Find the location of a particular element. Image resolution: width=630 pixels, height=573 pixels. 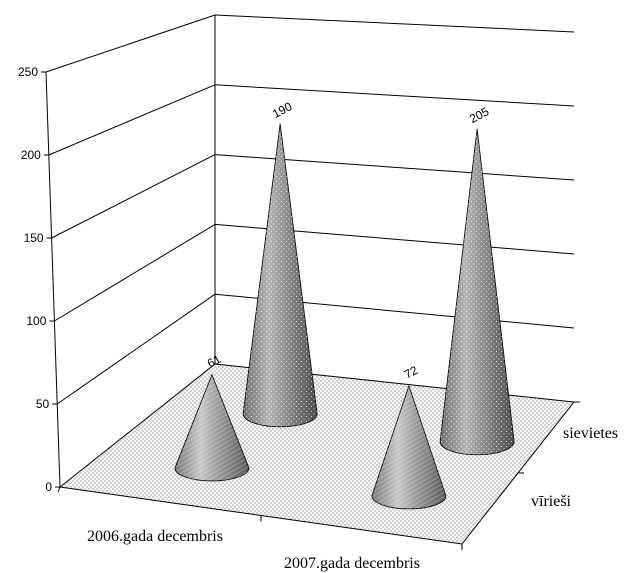

data-label: 205 is located at coordinates (479, 115).